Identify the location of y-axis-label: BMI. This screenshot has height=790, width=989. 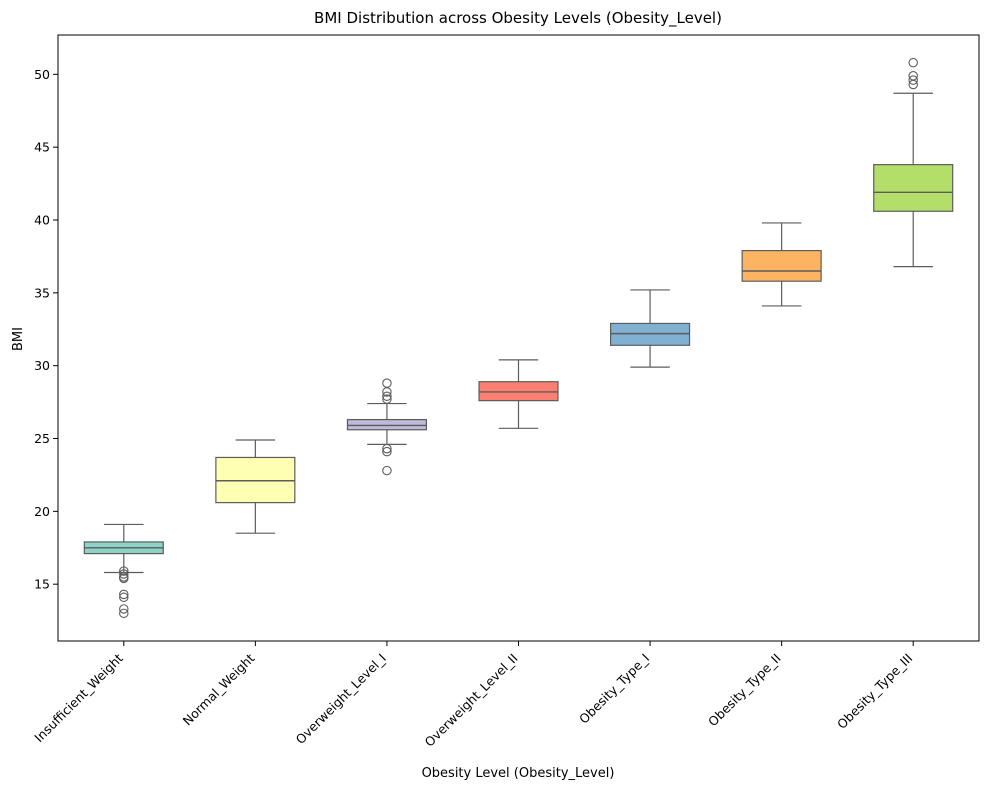
(18, 339).